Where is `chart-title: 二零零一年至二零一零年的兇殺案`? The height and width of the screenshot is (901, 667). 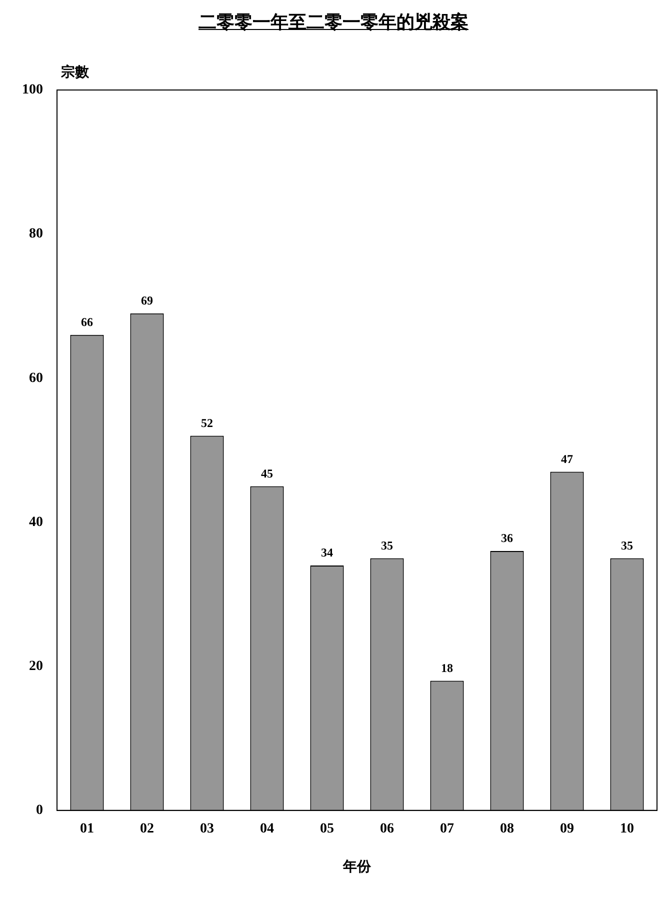
chart-title: 二零零一年至二零一零年的兇殺案 is located at coordinates (334, 23).